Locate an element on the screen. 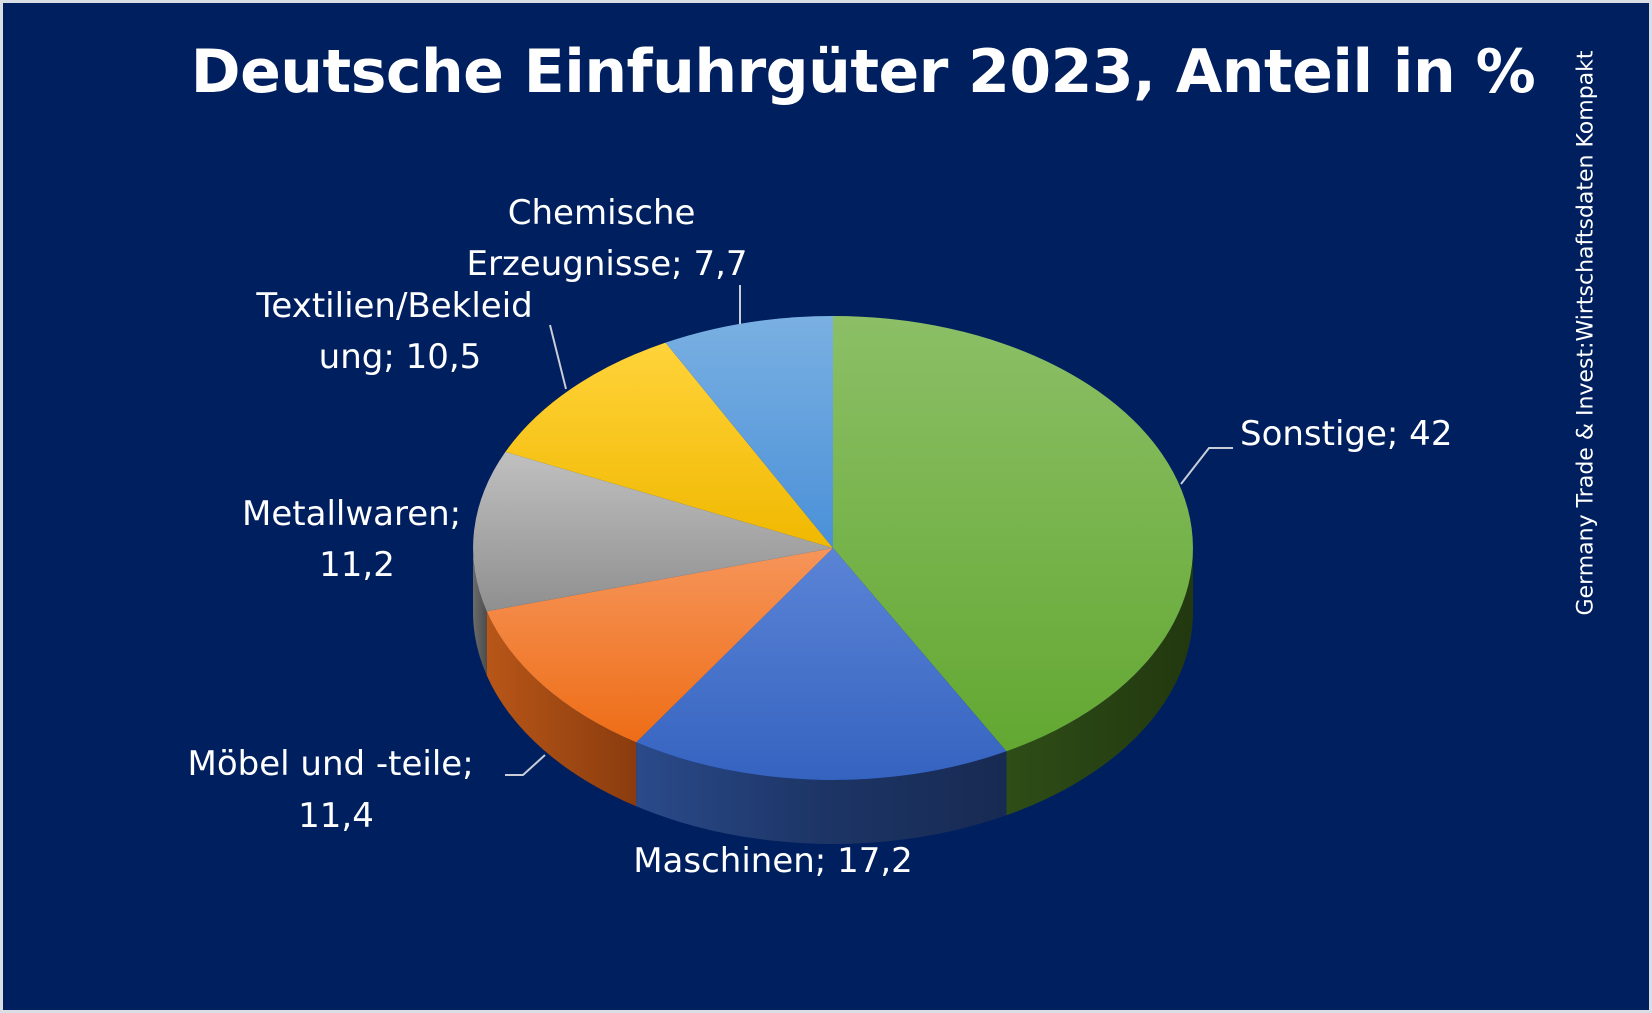  leader-line-moebel is located at coordinates (525, 765).